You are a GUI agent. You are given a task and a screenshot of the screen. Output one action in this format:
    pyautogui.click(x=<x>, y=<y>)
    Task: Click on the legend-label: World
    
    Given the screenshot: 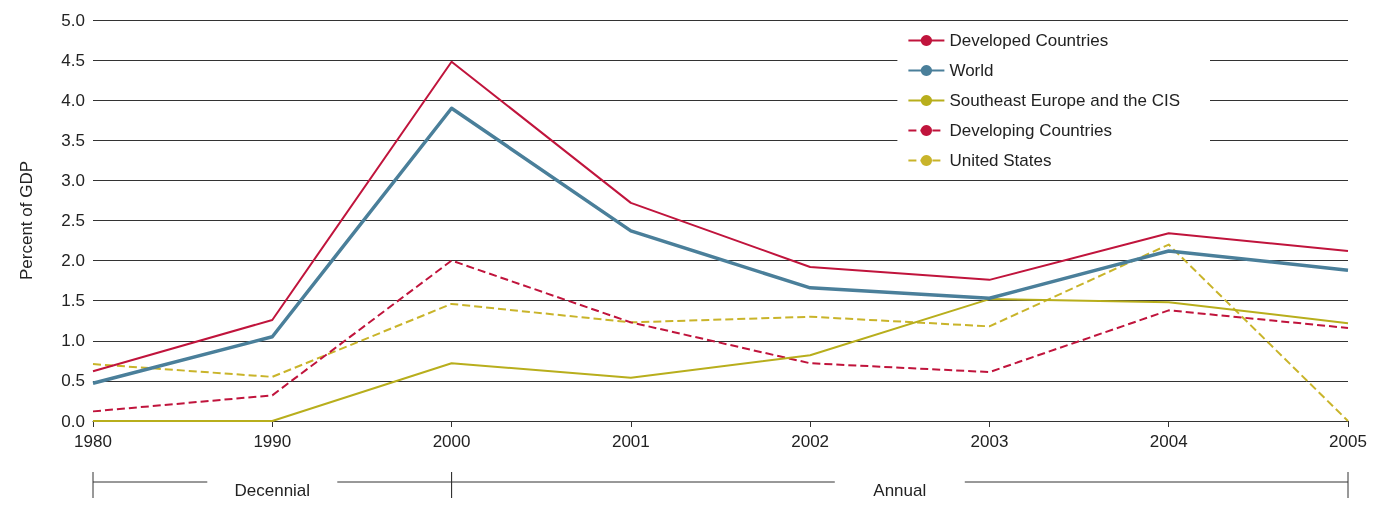 What is the action you would take?
    pyautogui.click(x=971, y=70)
    